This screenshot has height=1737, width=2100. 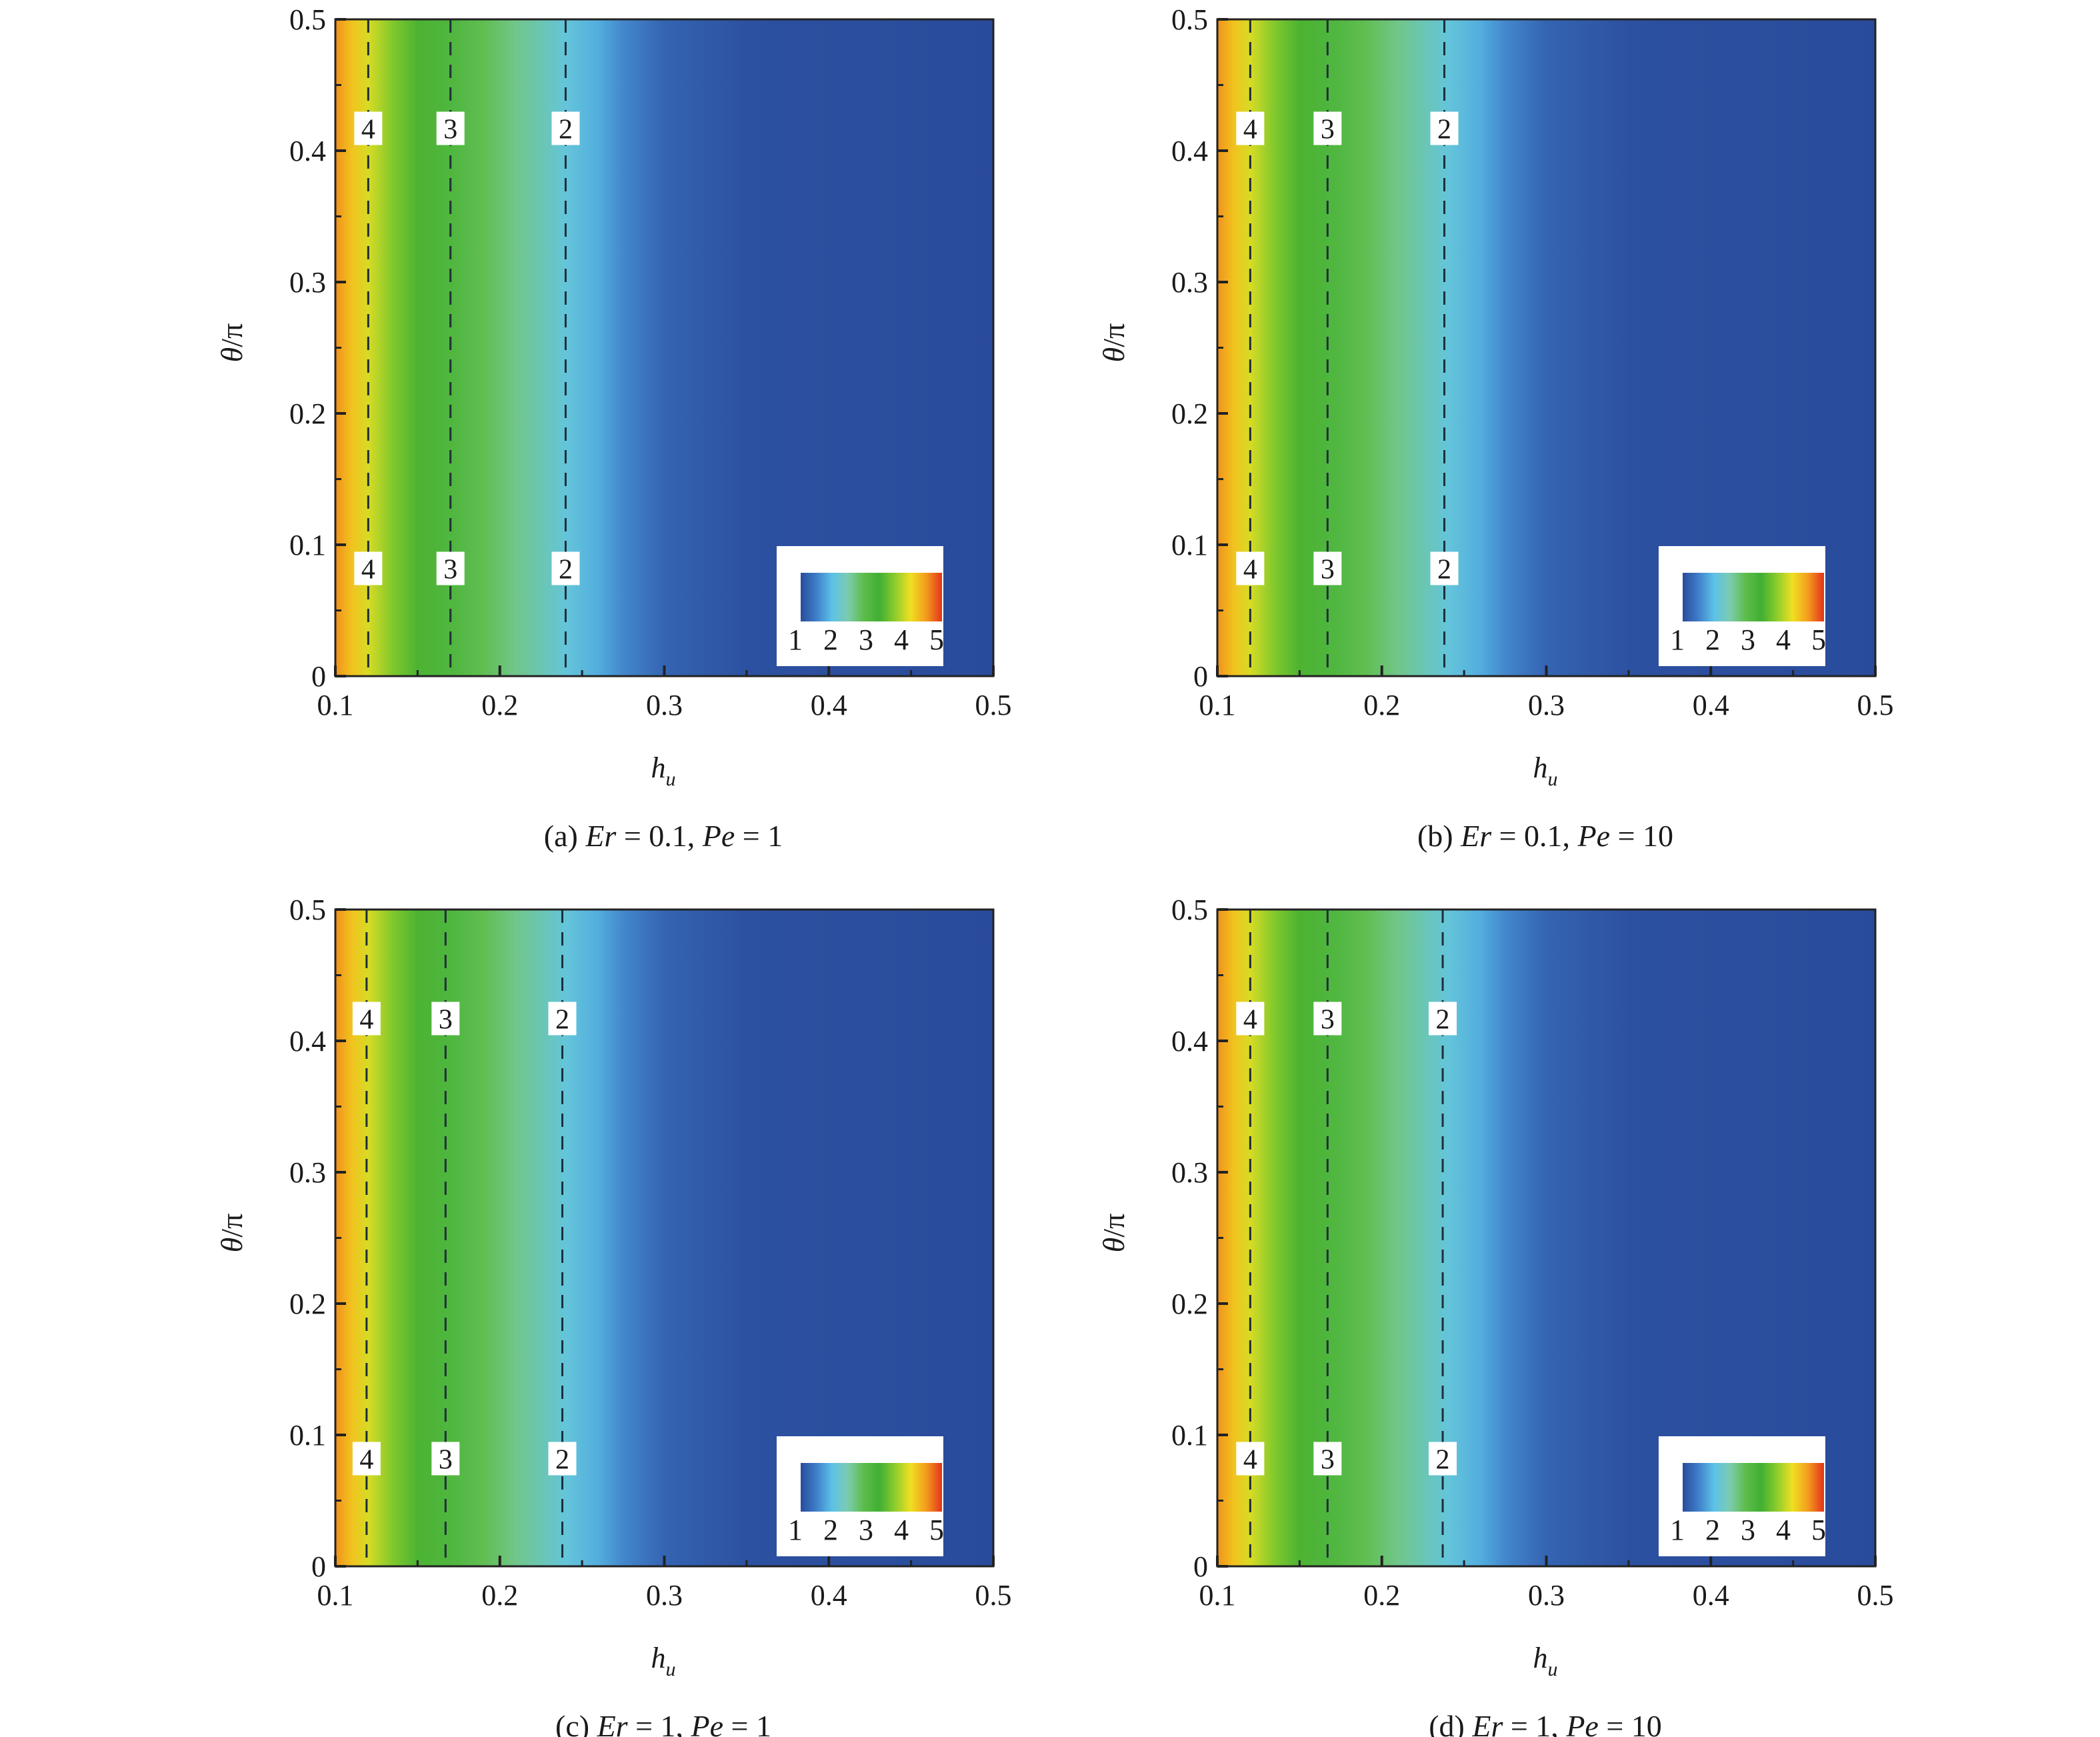 What do you see at coordinates (1545, 1723) in the screenshot?
I see `panel-caption: (d) Er = 1, Pe = 10` at bounding box center [1545, 1723].